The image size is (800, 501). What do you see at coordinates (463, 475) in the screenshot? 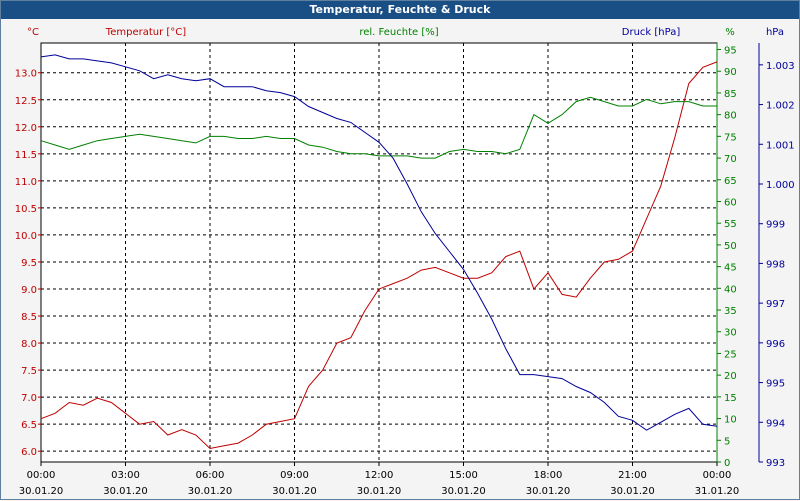
I see `x-tick-time: 15:00` at bounding box center [463, 475].